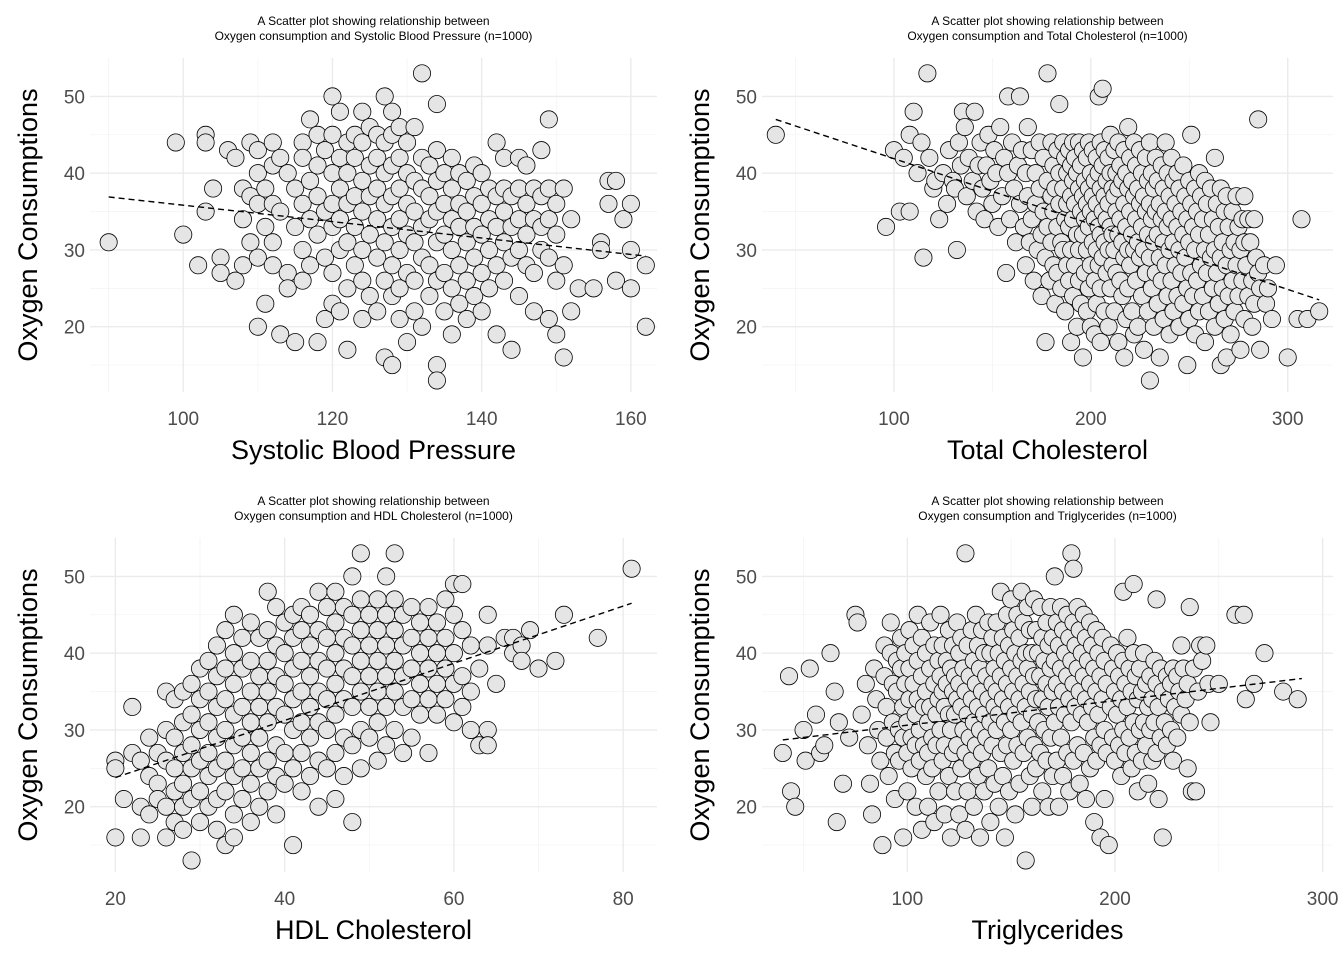 The width and height of the screenshot is (1344, 960). Describe the element at coordinates (74, 577) in the screenshot. I see `y-tick-label: 50` at that location.